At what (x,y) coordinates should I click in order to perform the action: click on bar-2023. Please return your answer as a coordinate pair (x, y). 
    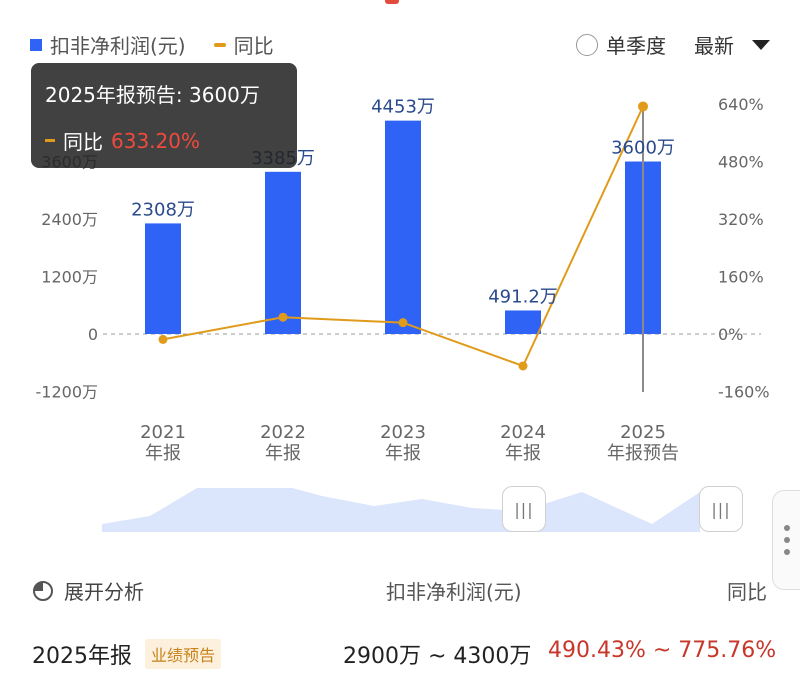
    Looking at the image, I should click on (403, 227).